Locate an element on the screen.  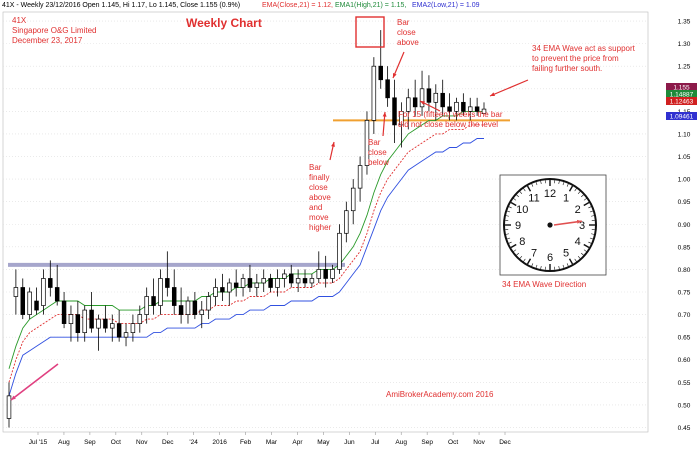
y-tick-label: 0.50 is located at coordinates (684, 405).